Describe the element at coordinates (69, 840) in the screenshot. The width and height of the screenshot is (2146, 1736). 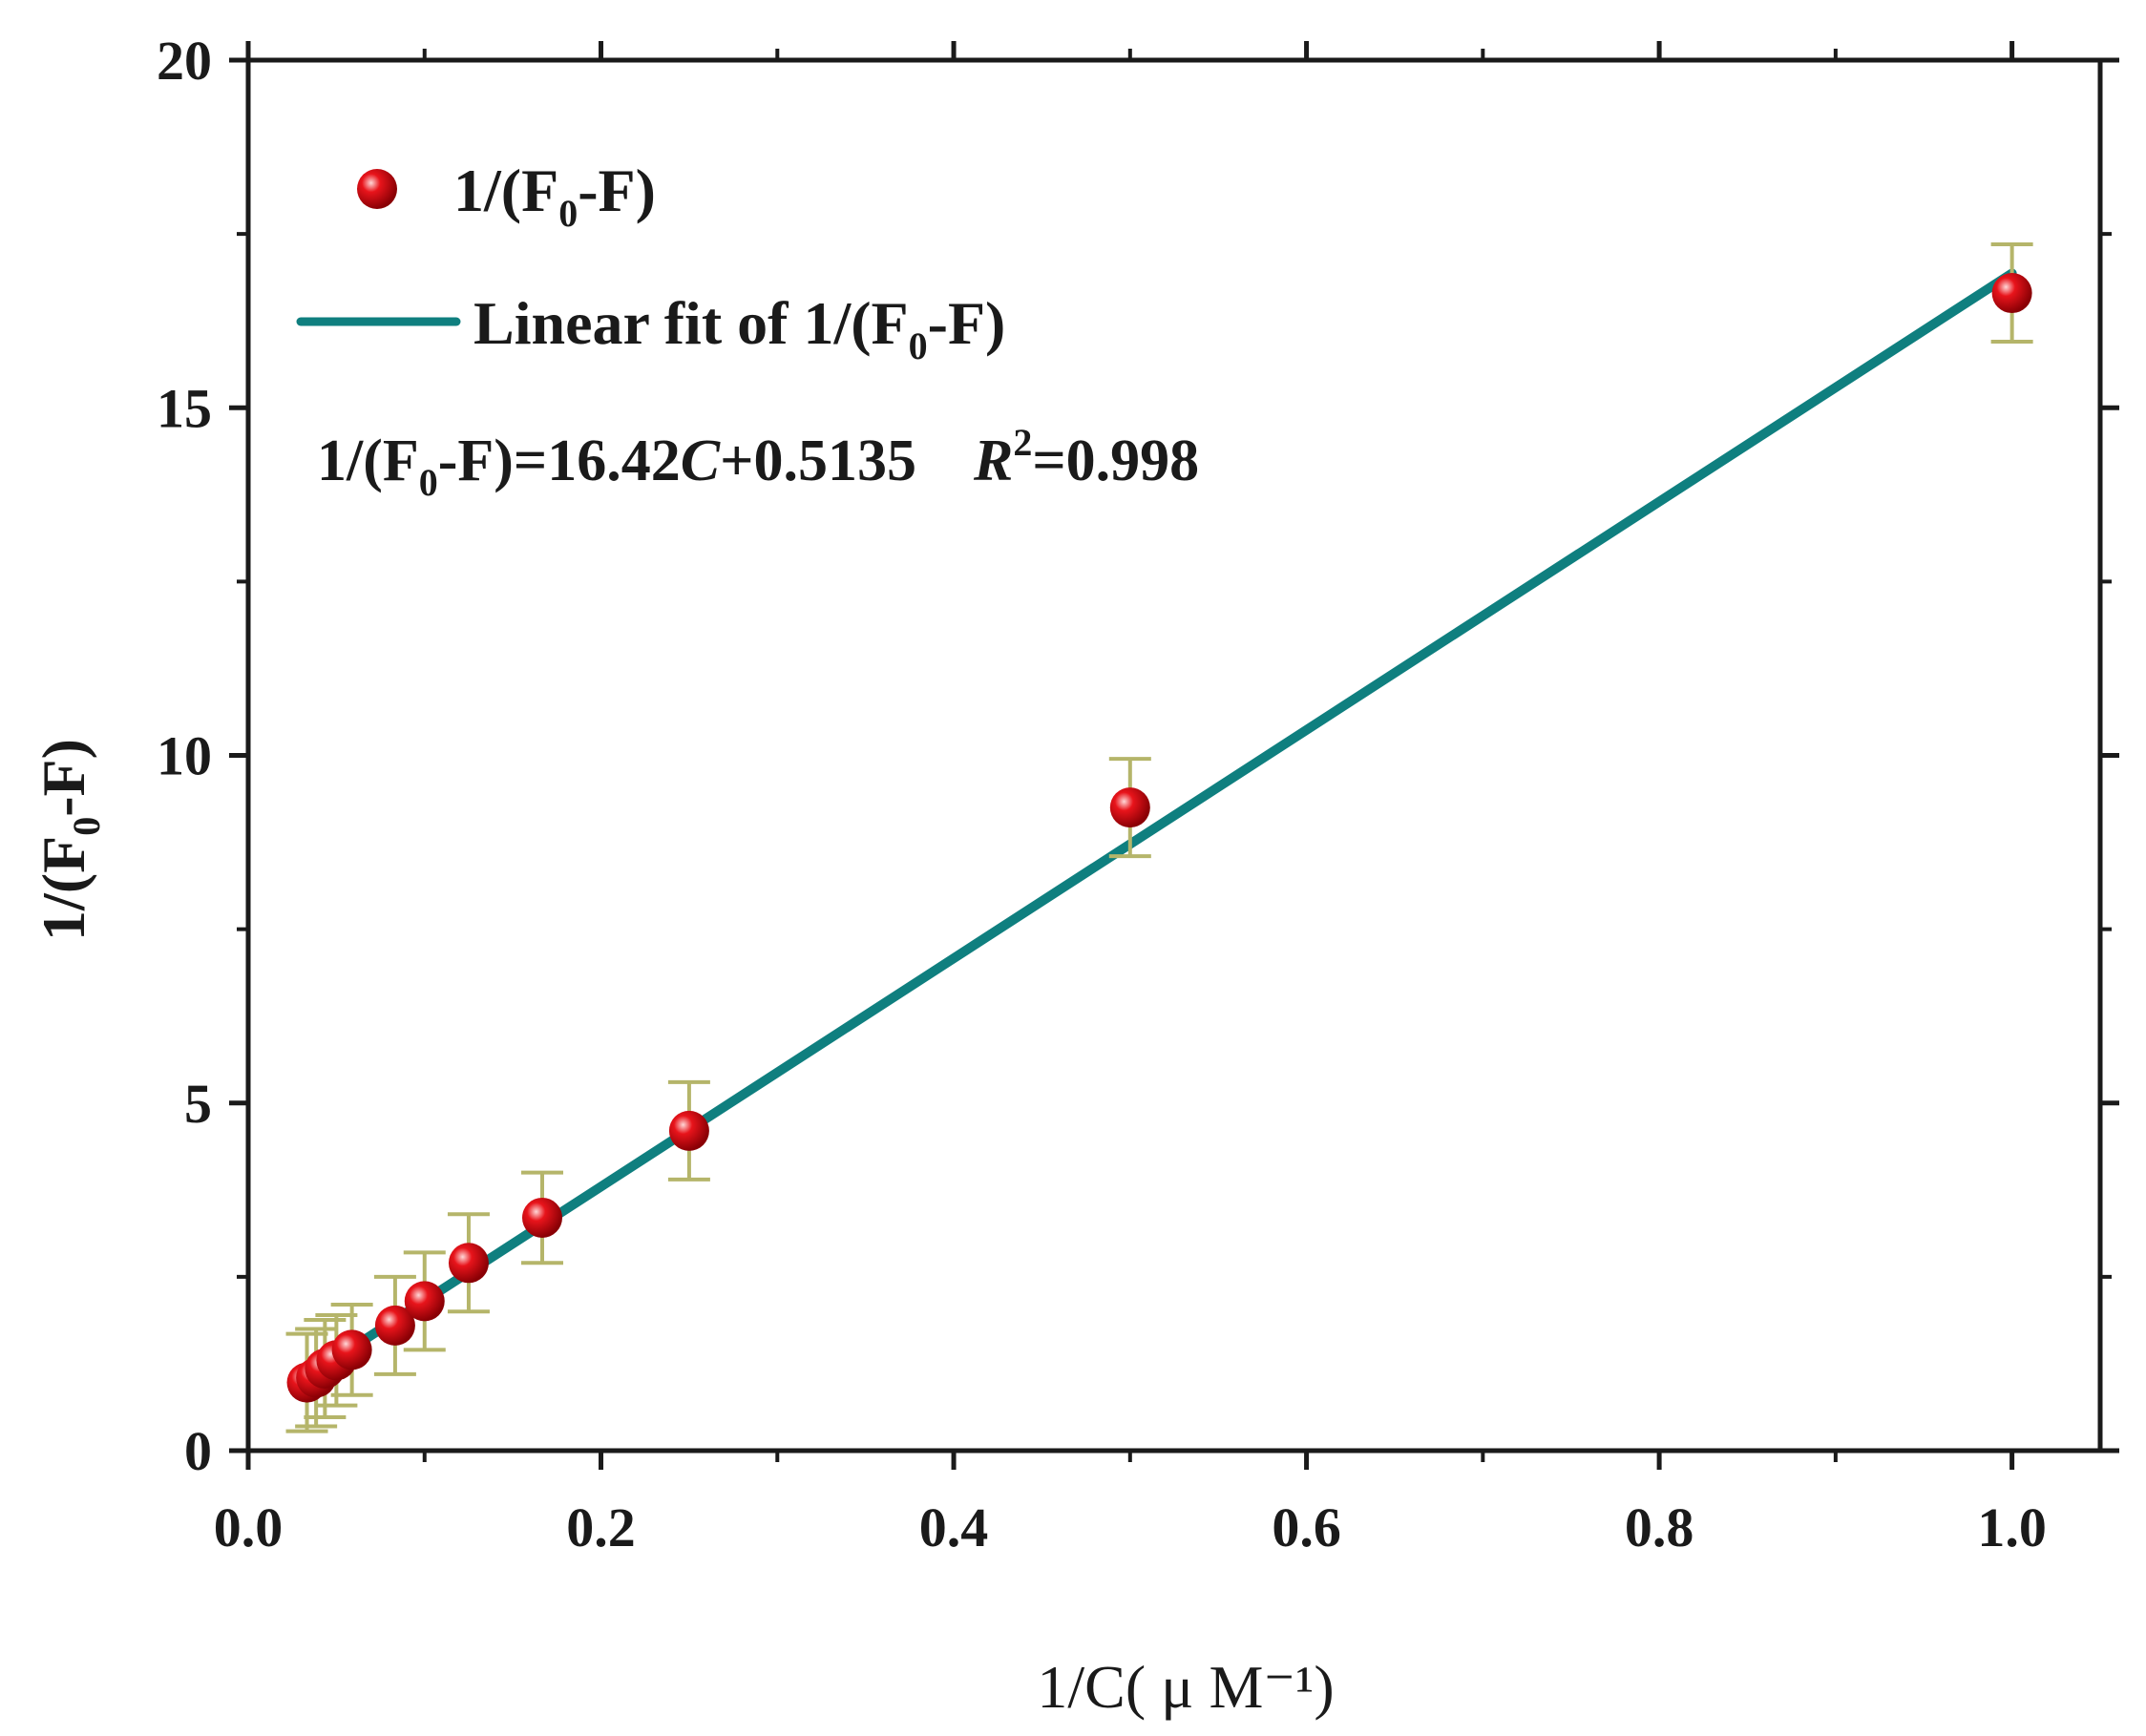
I see `y-axis-title: 1/(F0-F)` at that location.